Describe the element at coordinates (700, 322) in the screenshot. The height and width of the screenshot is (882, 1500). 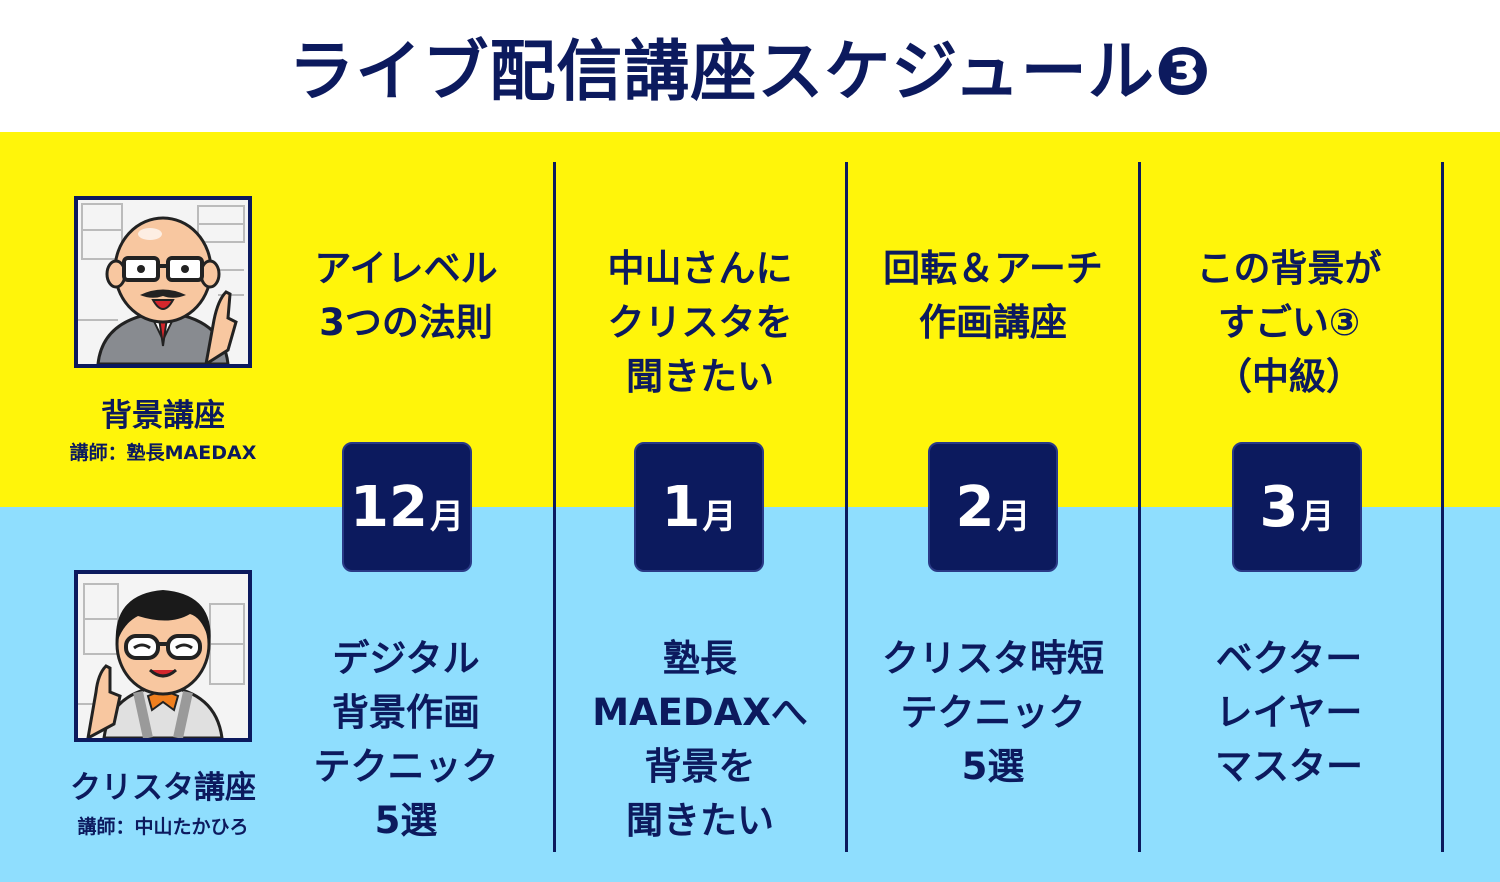
I see `topic-background-jan: 中山さんに クリスタを 聞きたい` at that location.